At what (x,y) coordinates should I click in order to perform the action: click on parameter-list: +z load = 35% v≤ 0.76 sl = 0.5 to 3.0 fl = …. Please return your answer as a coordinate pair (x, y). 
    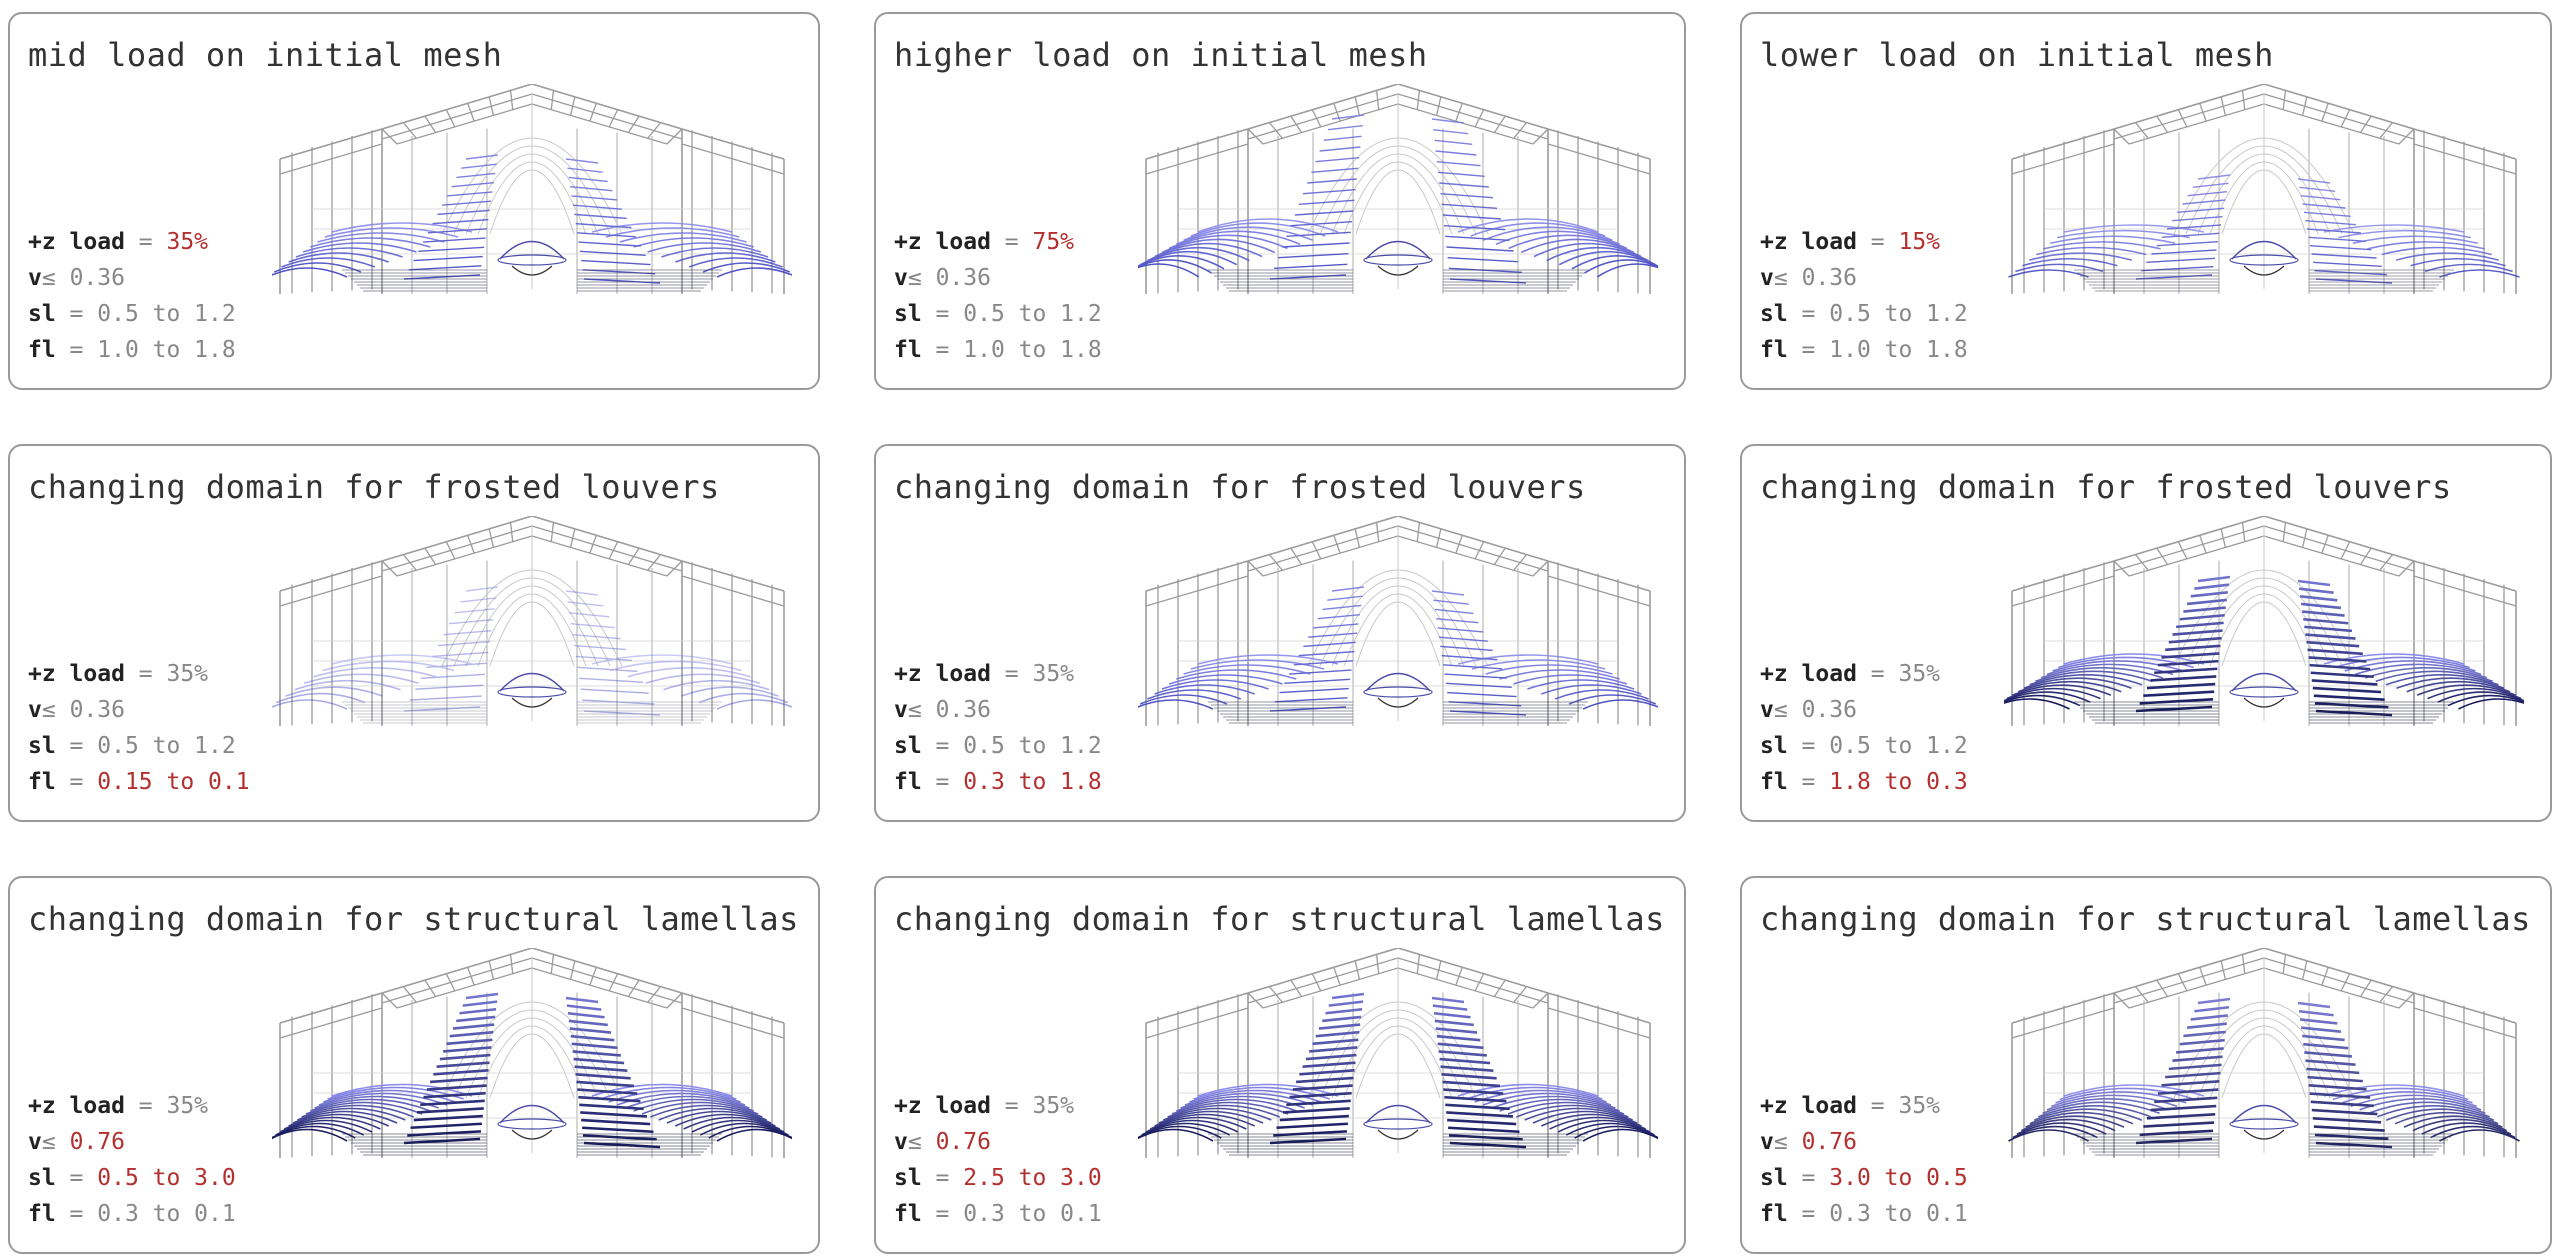
    Looking at the image, I should click on (132, 1160).